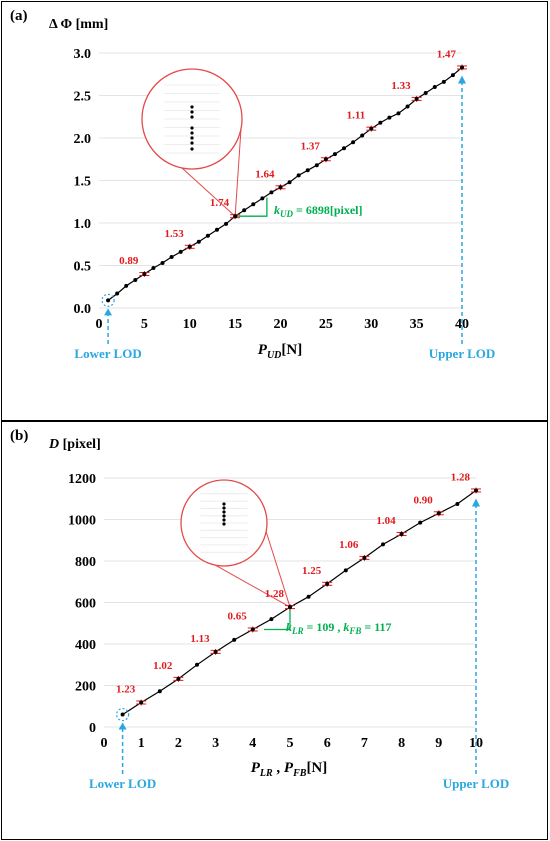  What do you see at coordinates (83, 309) in the screenshot?
I see `y-tick-label: 0.0` at bounding box center [83, 309].